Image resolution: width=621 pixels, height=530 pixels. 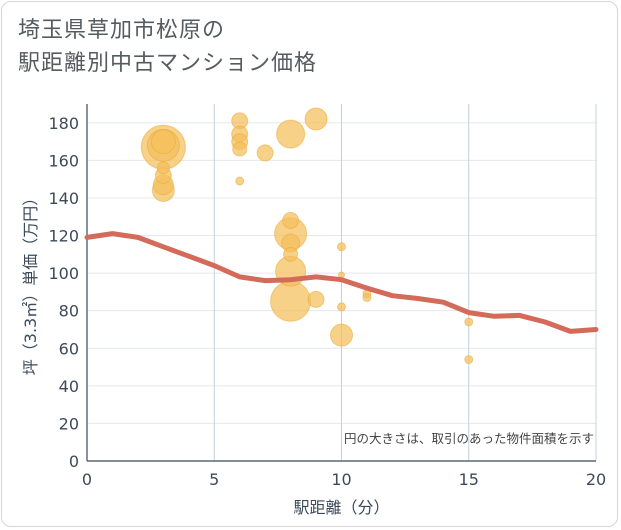 I want to click on y-axis-title: 坪（3.3㎡）単価（万円）, so click(x=30, y=282).